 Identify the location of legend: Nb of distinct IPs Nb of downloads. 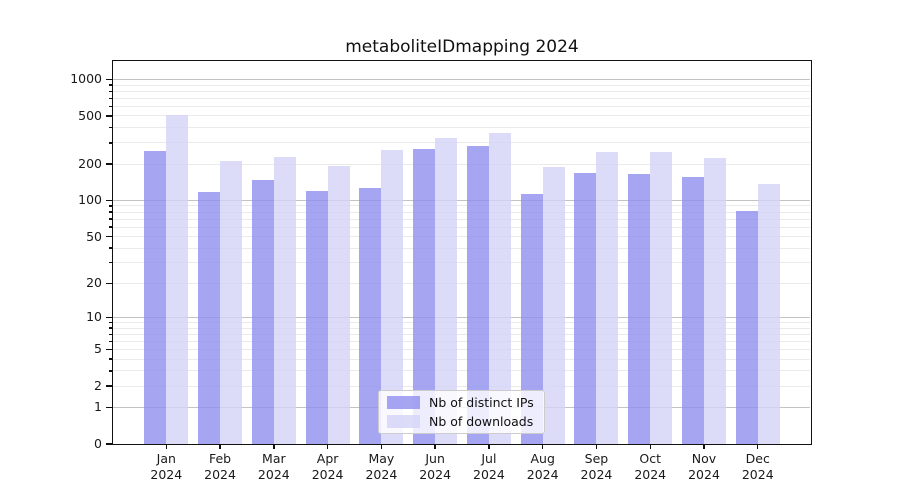
(461, 412).